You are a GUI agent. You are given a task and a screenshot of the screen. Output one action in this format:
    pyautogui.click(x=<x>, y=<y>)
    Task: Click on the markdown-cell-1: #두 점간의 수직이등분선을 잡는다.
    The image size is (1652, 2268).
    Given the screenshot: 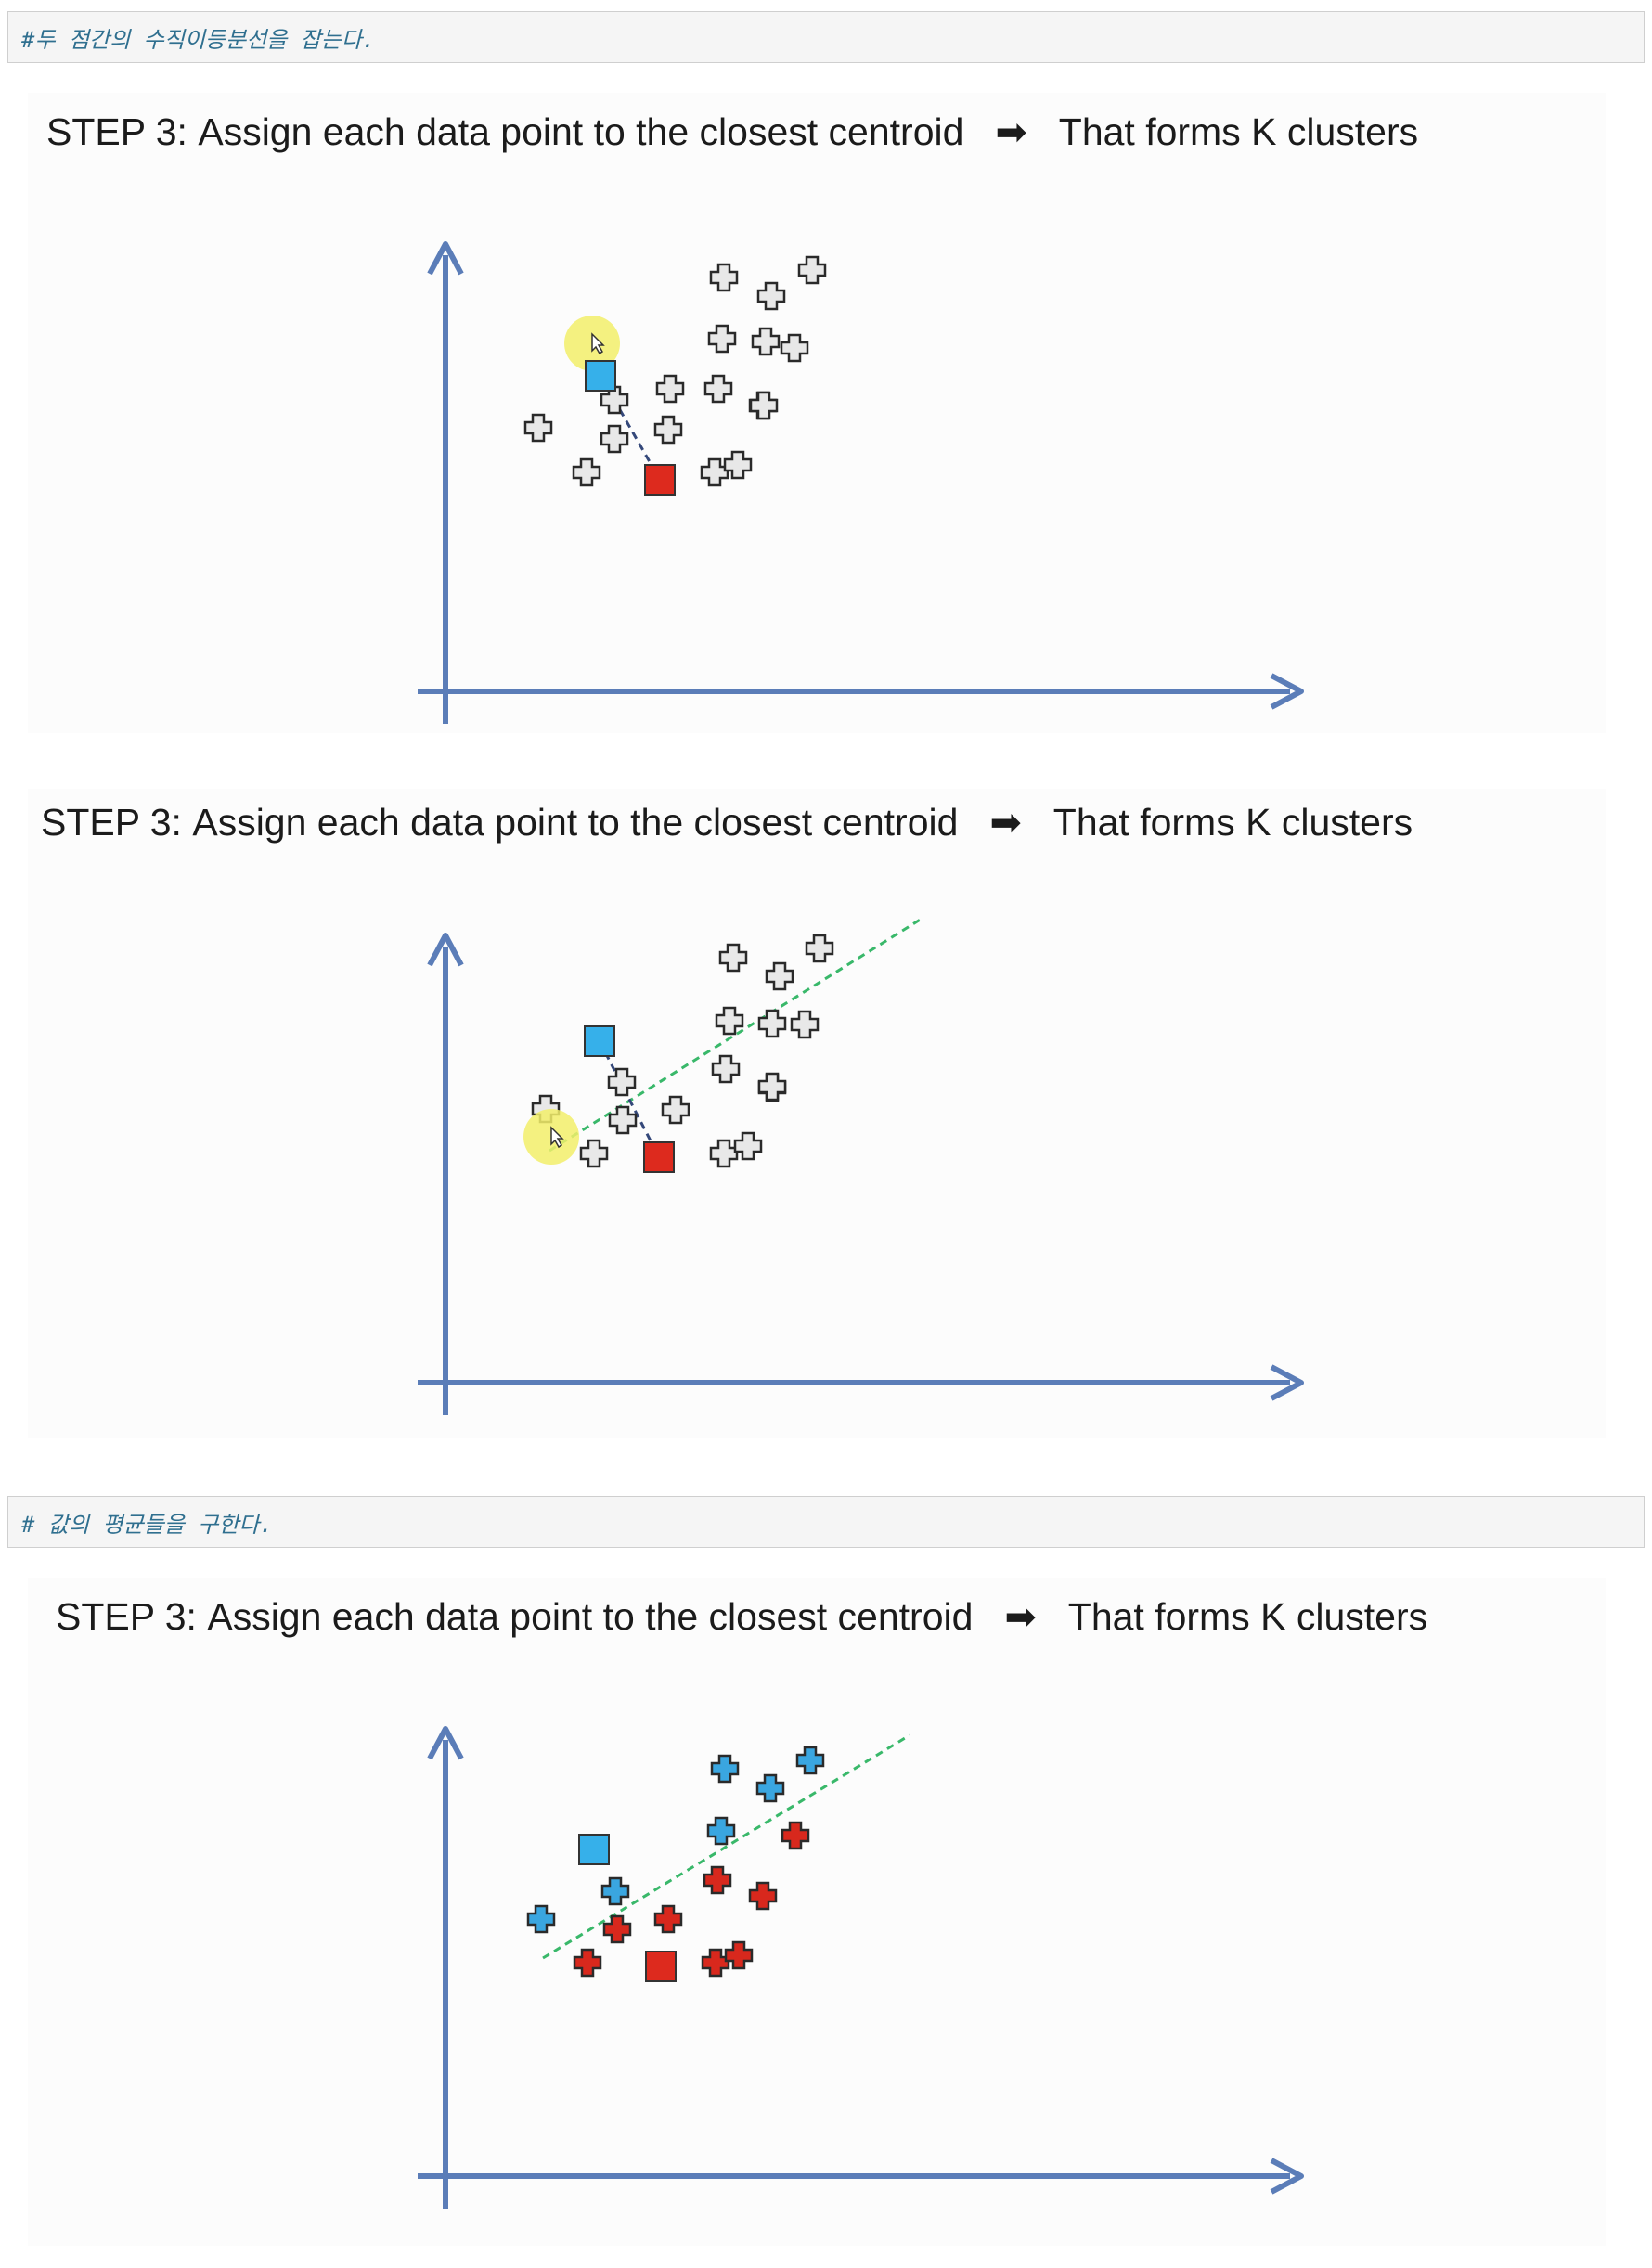 What is the action you would take?
    pyautogui.click(x=826, y=37)
    